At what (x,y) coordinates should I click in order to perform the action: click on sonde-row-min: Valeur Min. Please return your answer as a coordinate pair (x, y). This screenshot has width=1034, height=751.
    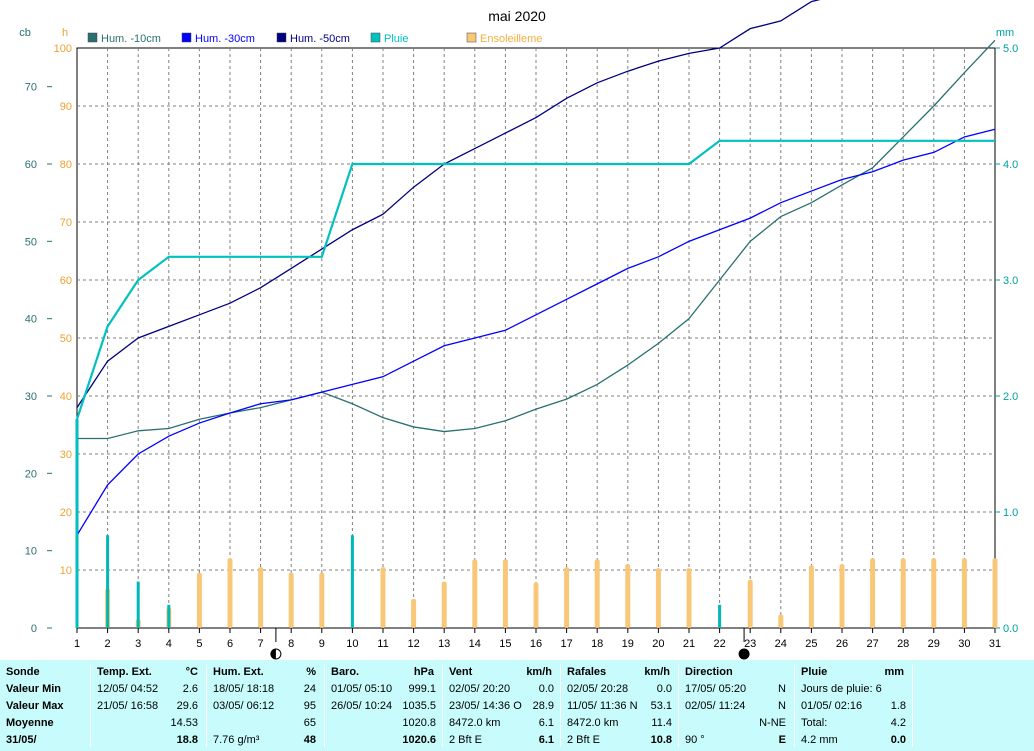
    Looking at the image, I should click on (34, 689).